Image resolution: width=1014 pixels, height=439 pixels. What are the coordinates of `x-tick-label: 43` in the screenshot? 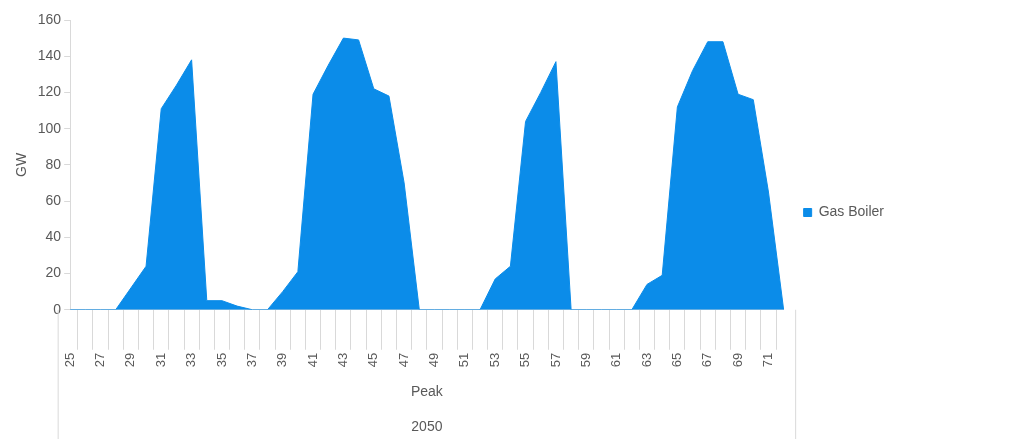 It's located at (342, 360).